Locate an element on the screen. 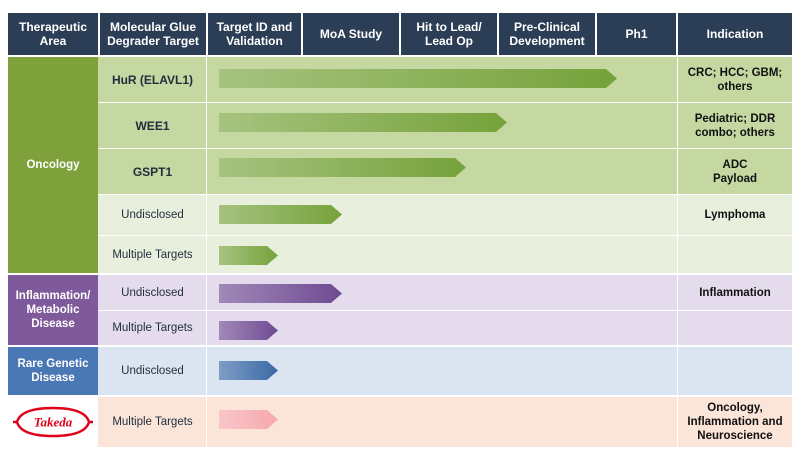 The height and width of the screenshot is (463, 808). progress-bar-wee1 is located at coordinates (363, 122).